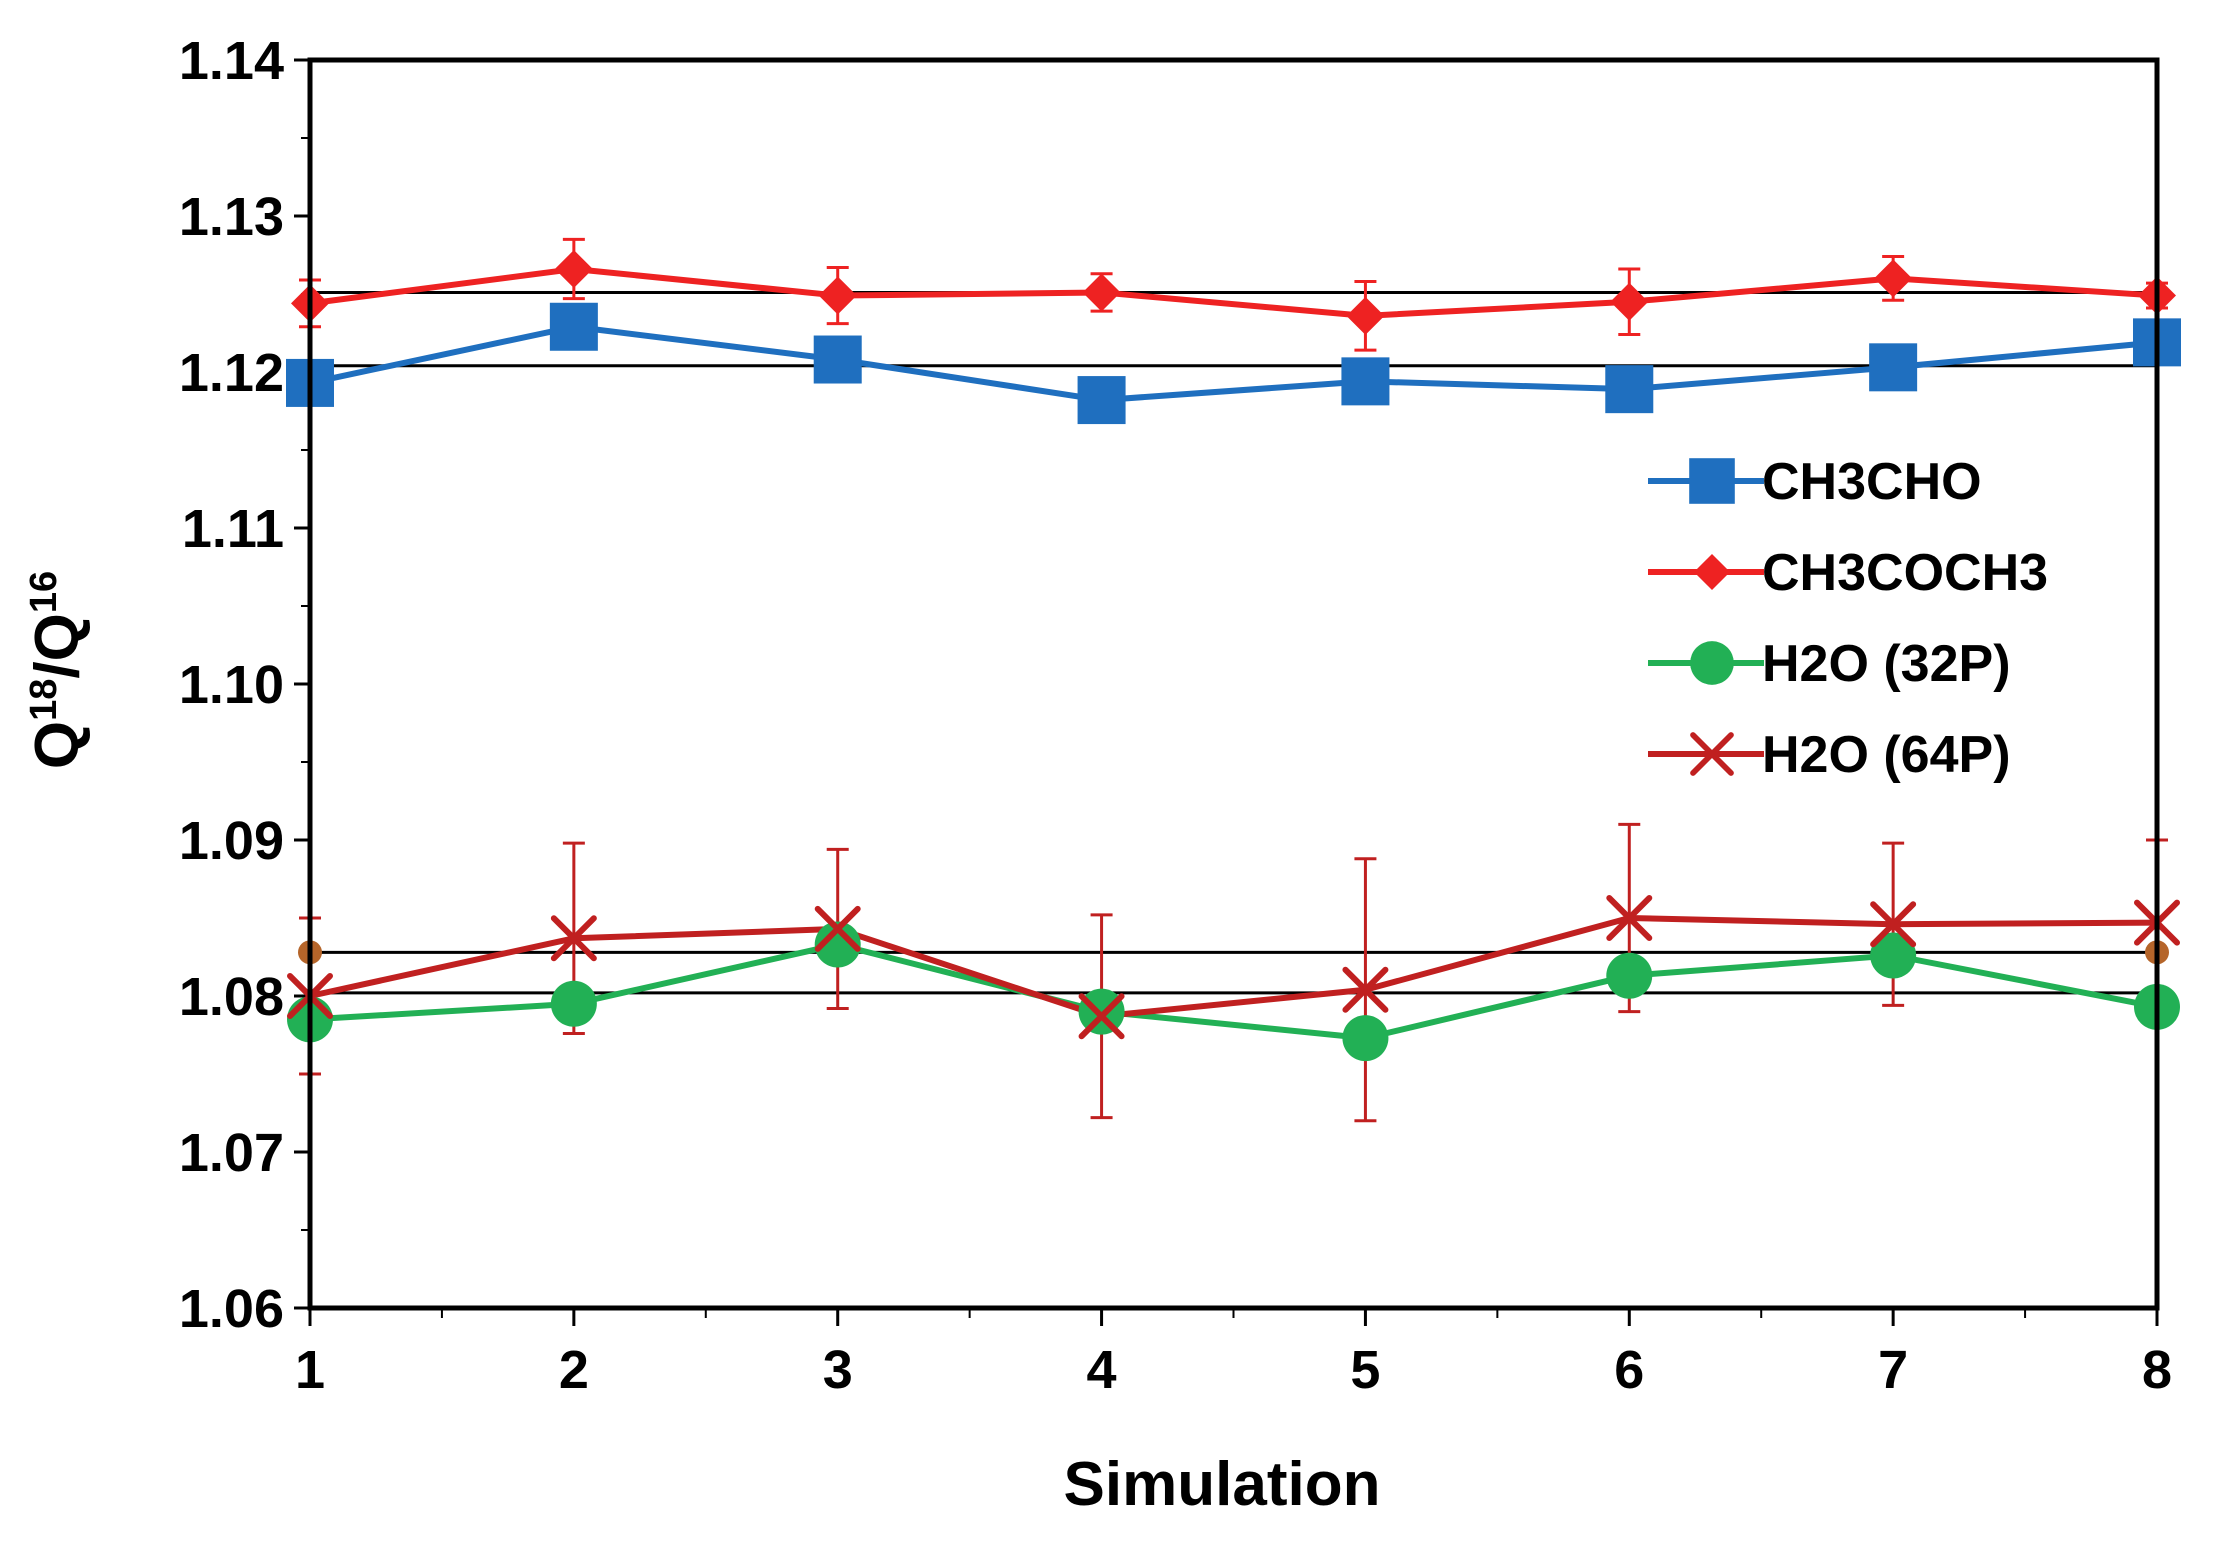  Describe the element at coordinates (2157, 1370) in the screenshot. I see `x-tick-label: 8` at that location.